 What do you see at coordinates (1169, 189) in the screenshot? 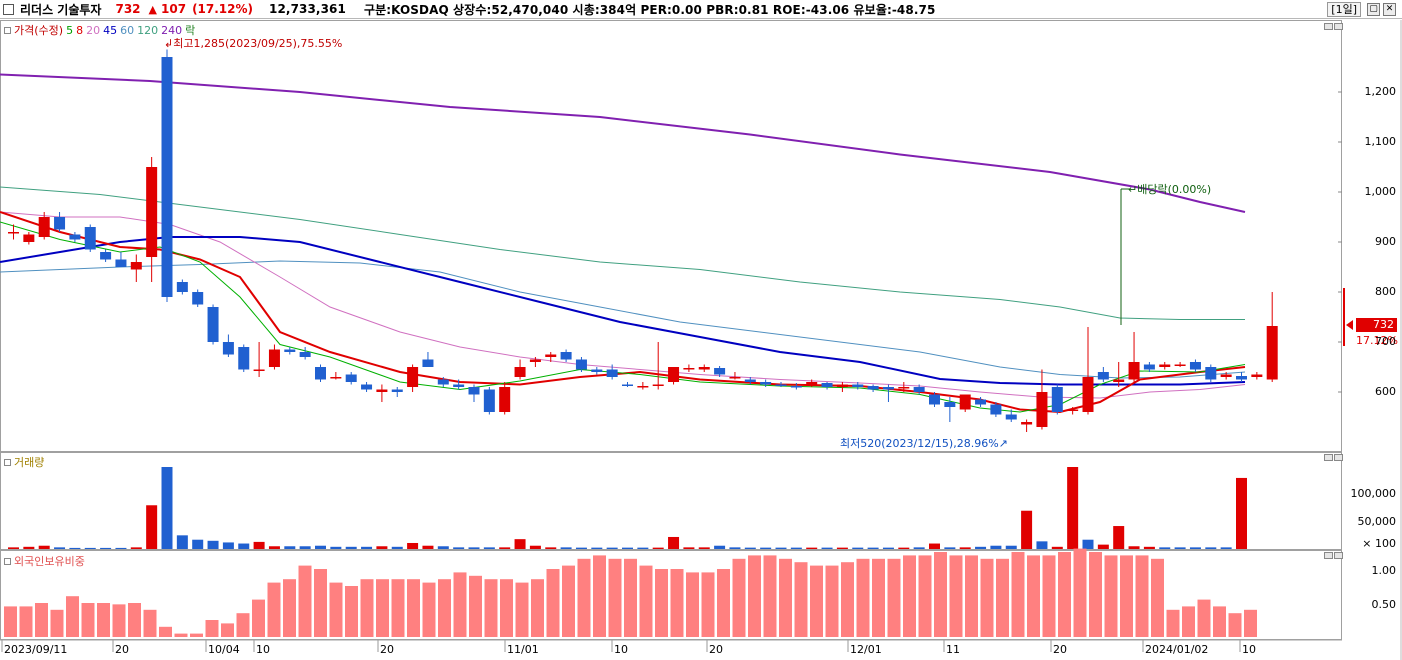
I see `dividend-annotation: ↵배당락(0.00%)` at bounding box center [1169, 189].